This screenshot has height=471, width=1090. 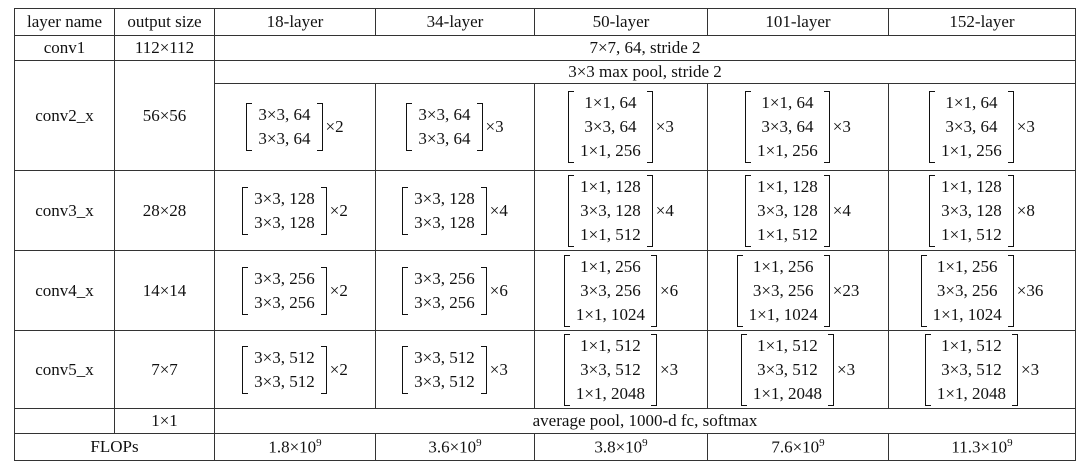 I want to click on block-lines: 1×1, 256 3×3, 256 1×1, 1024, so click(x=967, y=291).